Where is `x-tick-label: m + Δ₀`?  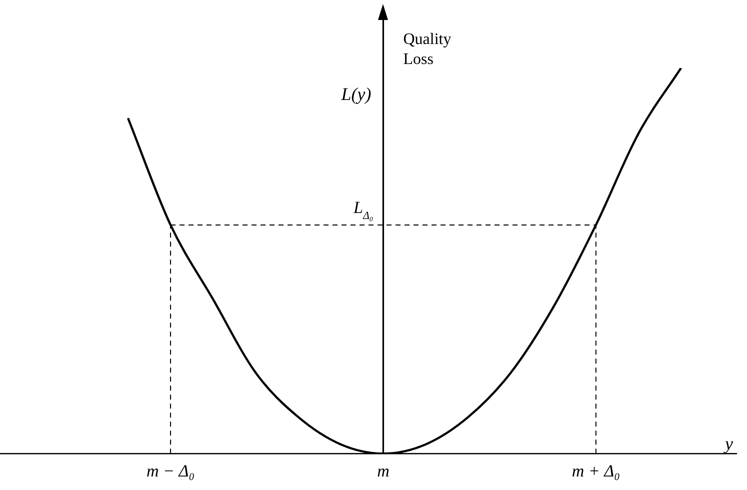
x-tick-label: m + Δ₀ is located at coordinates (596, 470).